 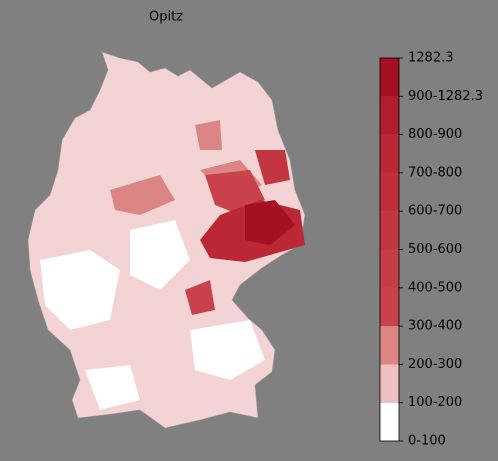 I want to click on colorbar-label: 400-500, so click(x=435, y=287).